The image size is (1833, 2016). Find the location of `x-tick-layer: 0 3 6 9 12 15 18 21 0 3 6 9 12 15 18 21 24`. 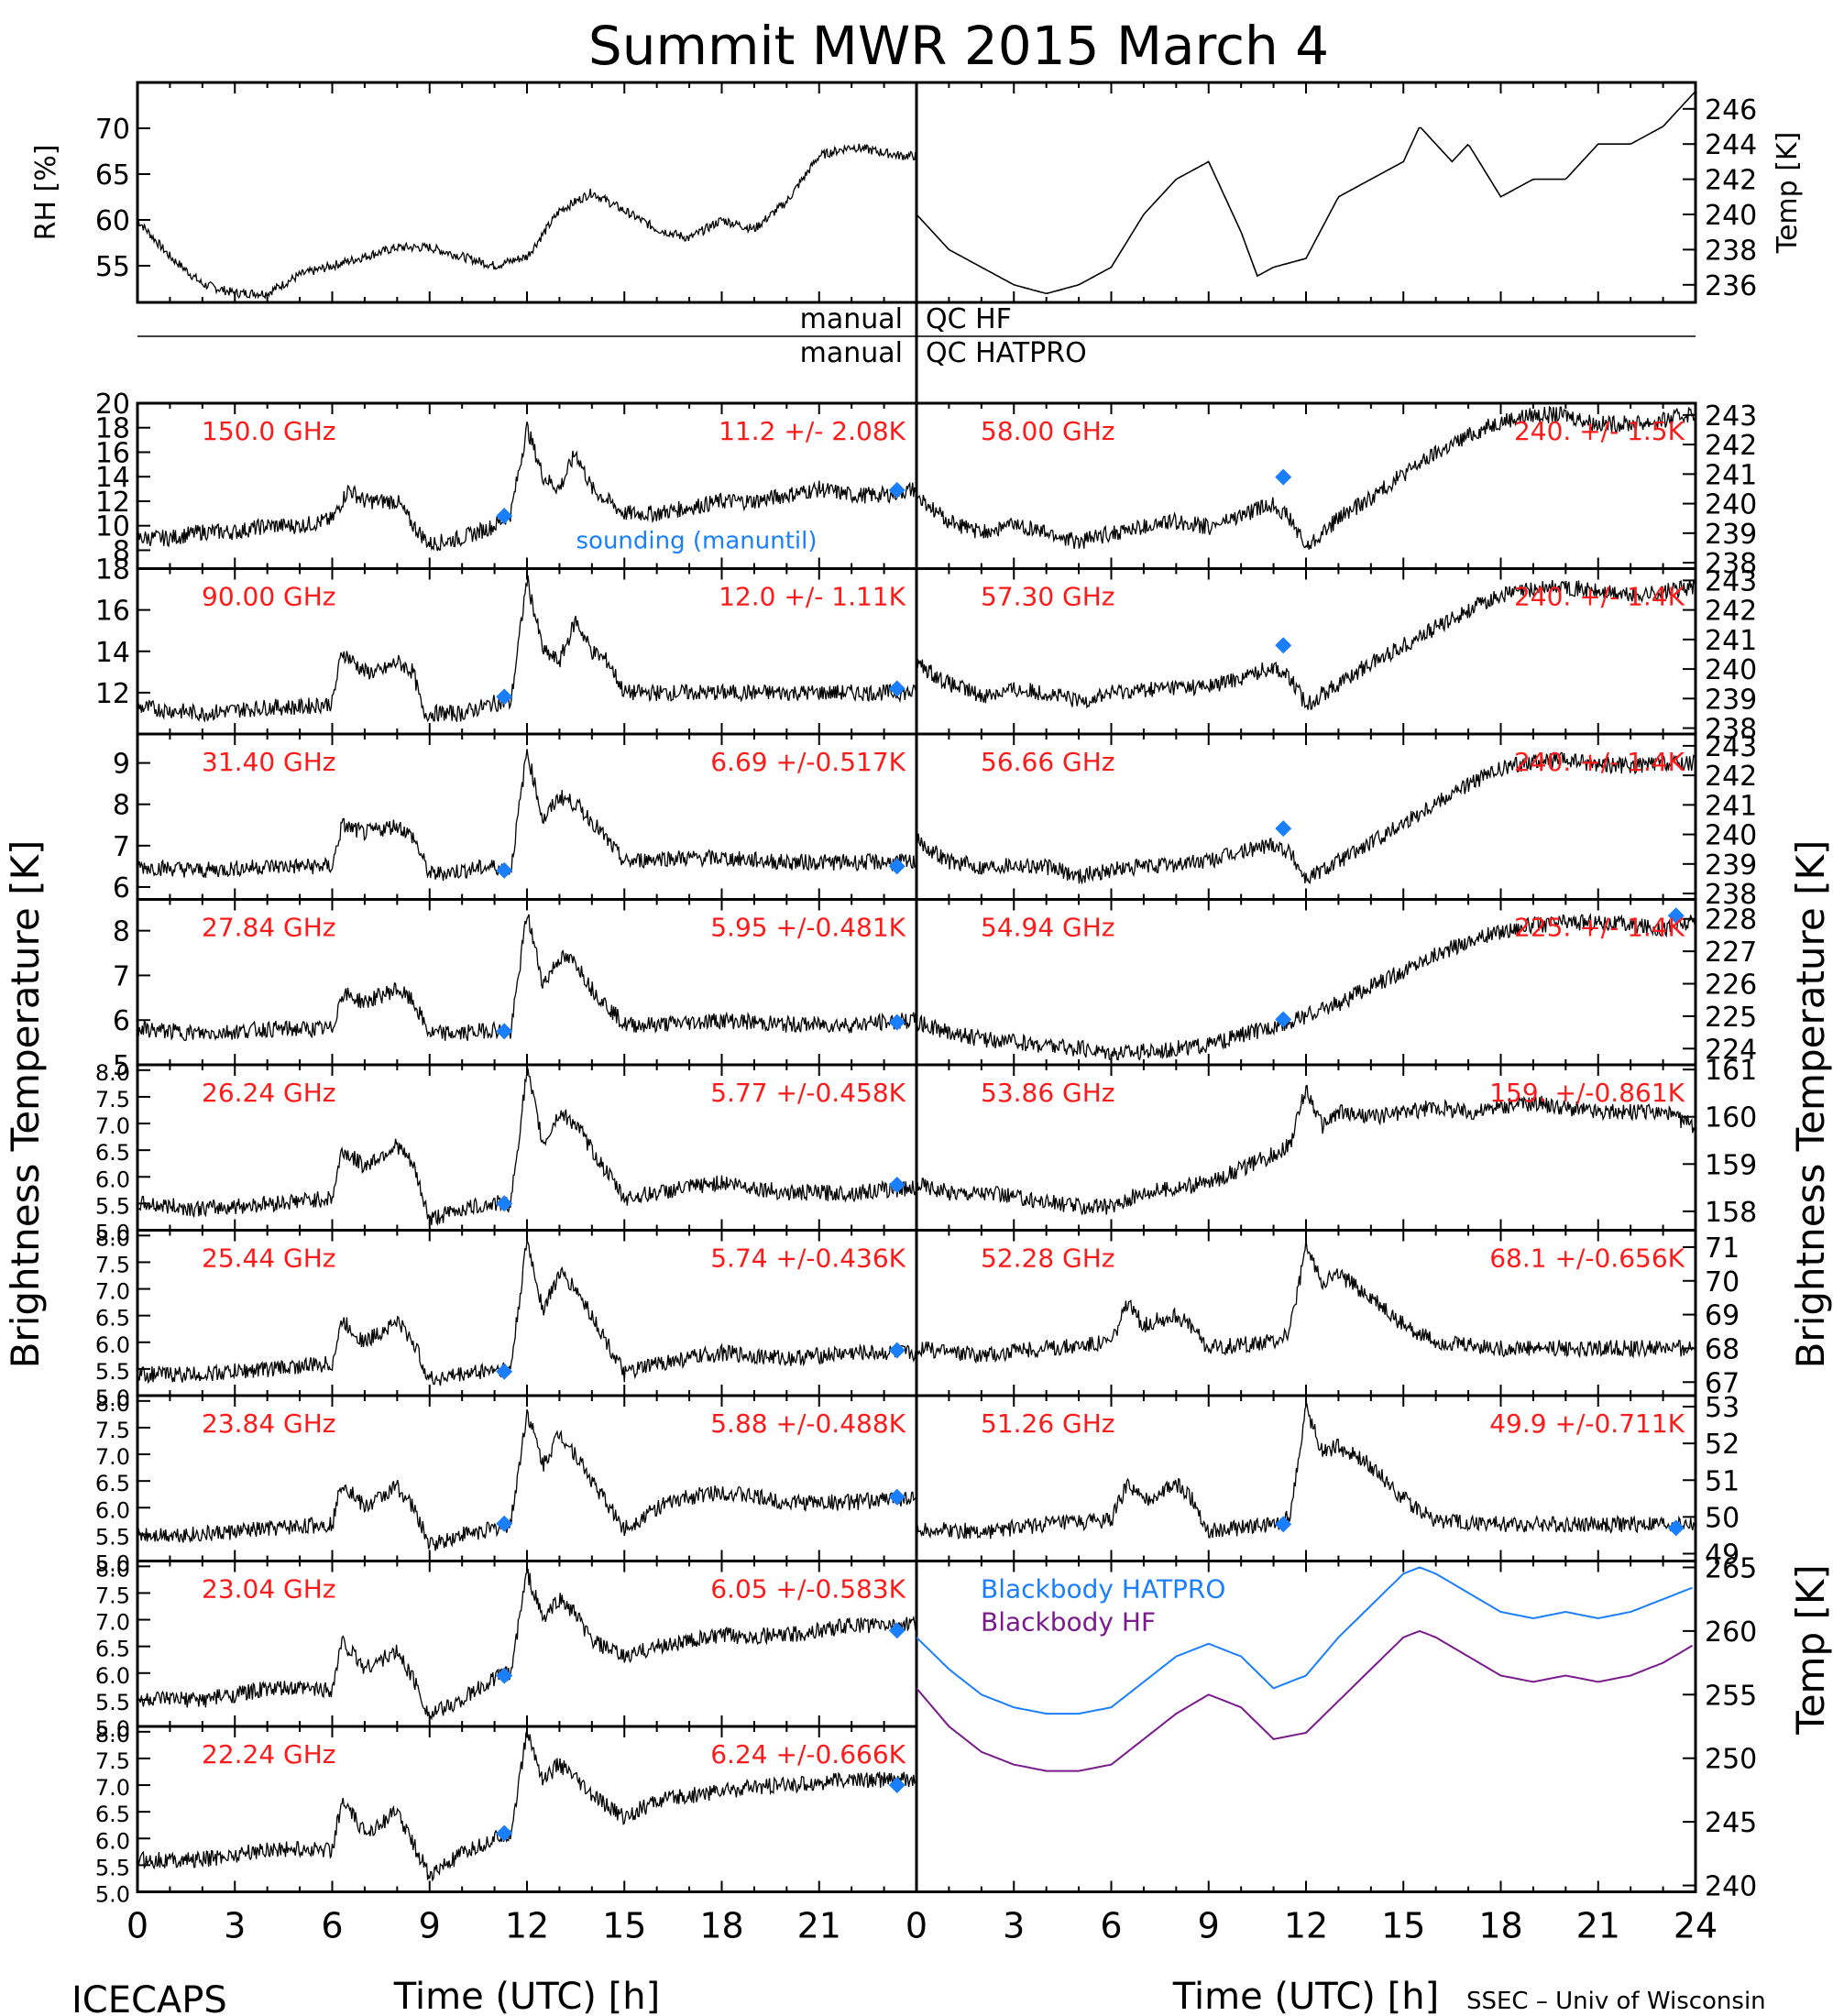

x-tick-layer: 0 3 6 9 12 15 18 21 0 3 6 9 12 15 18 21 24 is located at coordinates (922, 1926).